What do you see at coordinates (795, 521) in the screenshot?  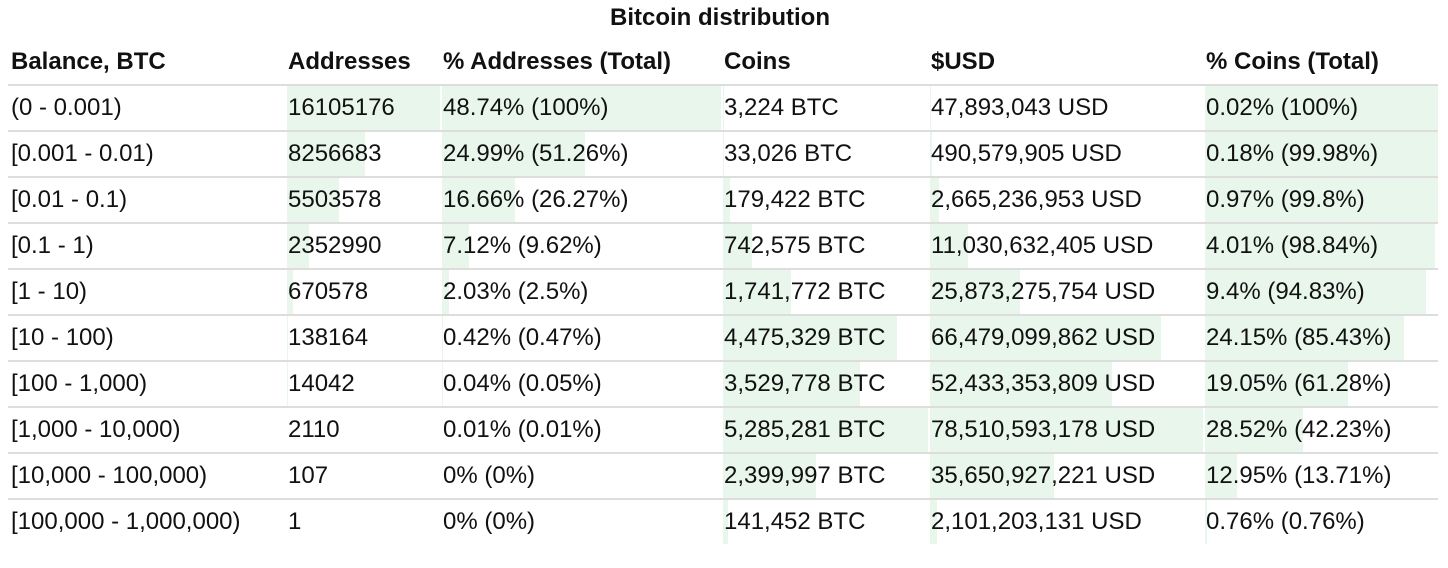 I see `cell-text: 141,452 BTC` at bounding box center [795, 521].